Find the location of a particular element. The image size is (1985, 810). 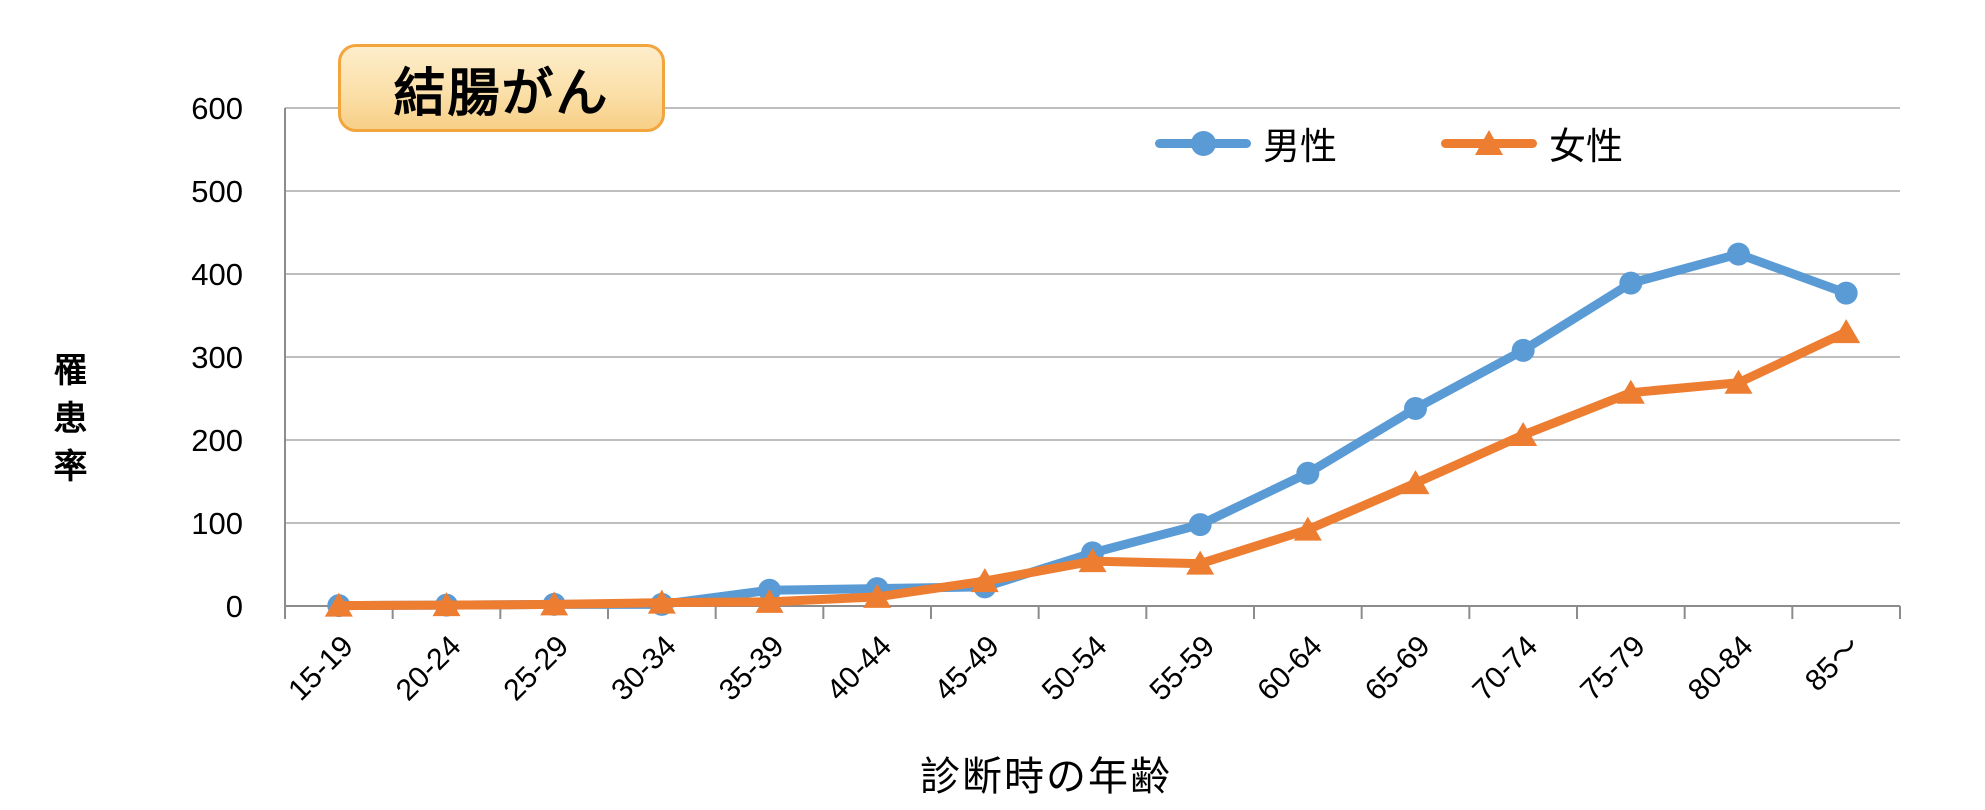

y-tick-labels: 0 100 200 300 400 500 600 is located at coordinates (217, 357).